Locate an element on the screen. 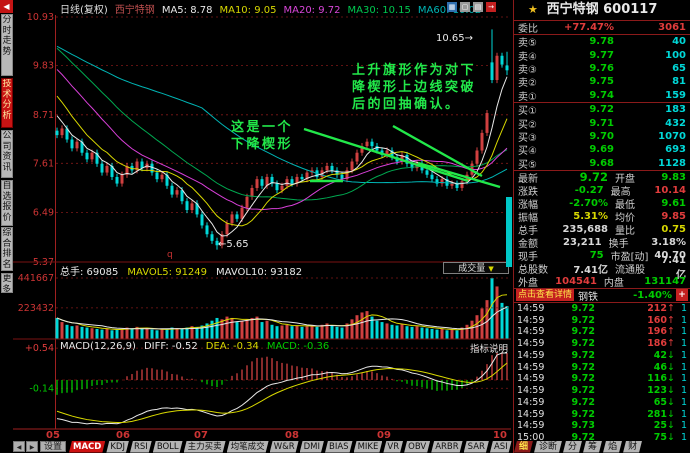 Image resolution: width=690 pixels, height=453 pixels. indicator-help-link: 指标说明 is located at coordinates (489, 349).